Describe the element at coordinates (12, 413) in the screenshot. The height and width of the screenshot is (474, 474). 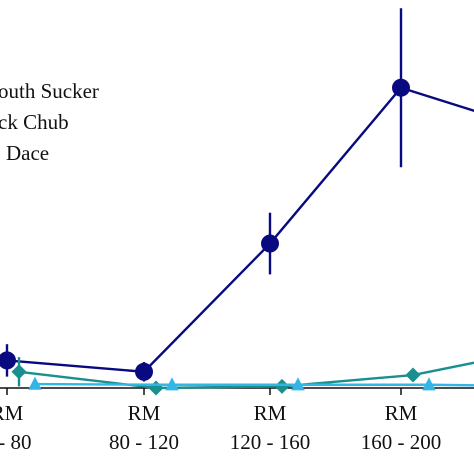
I see `x-tick-label-1-line-1: RM` at that location.